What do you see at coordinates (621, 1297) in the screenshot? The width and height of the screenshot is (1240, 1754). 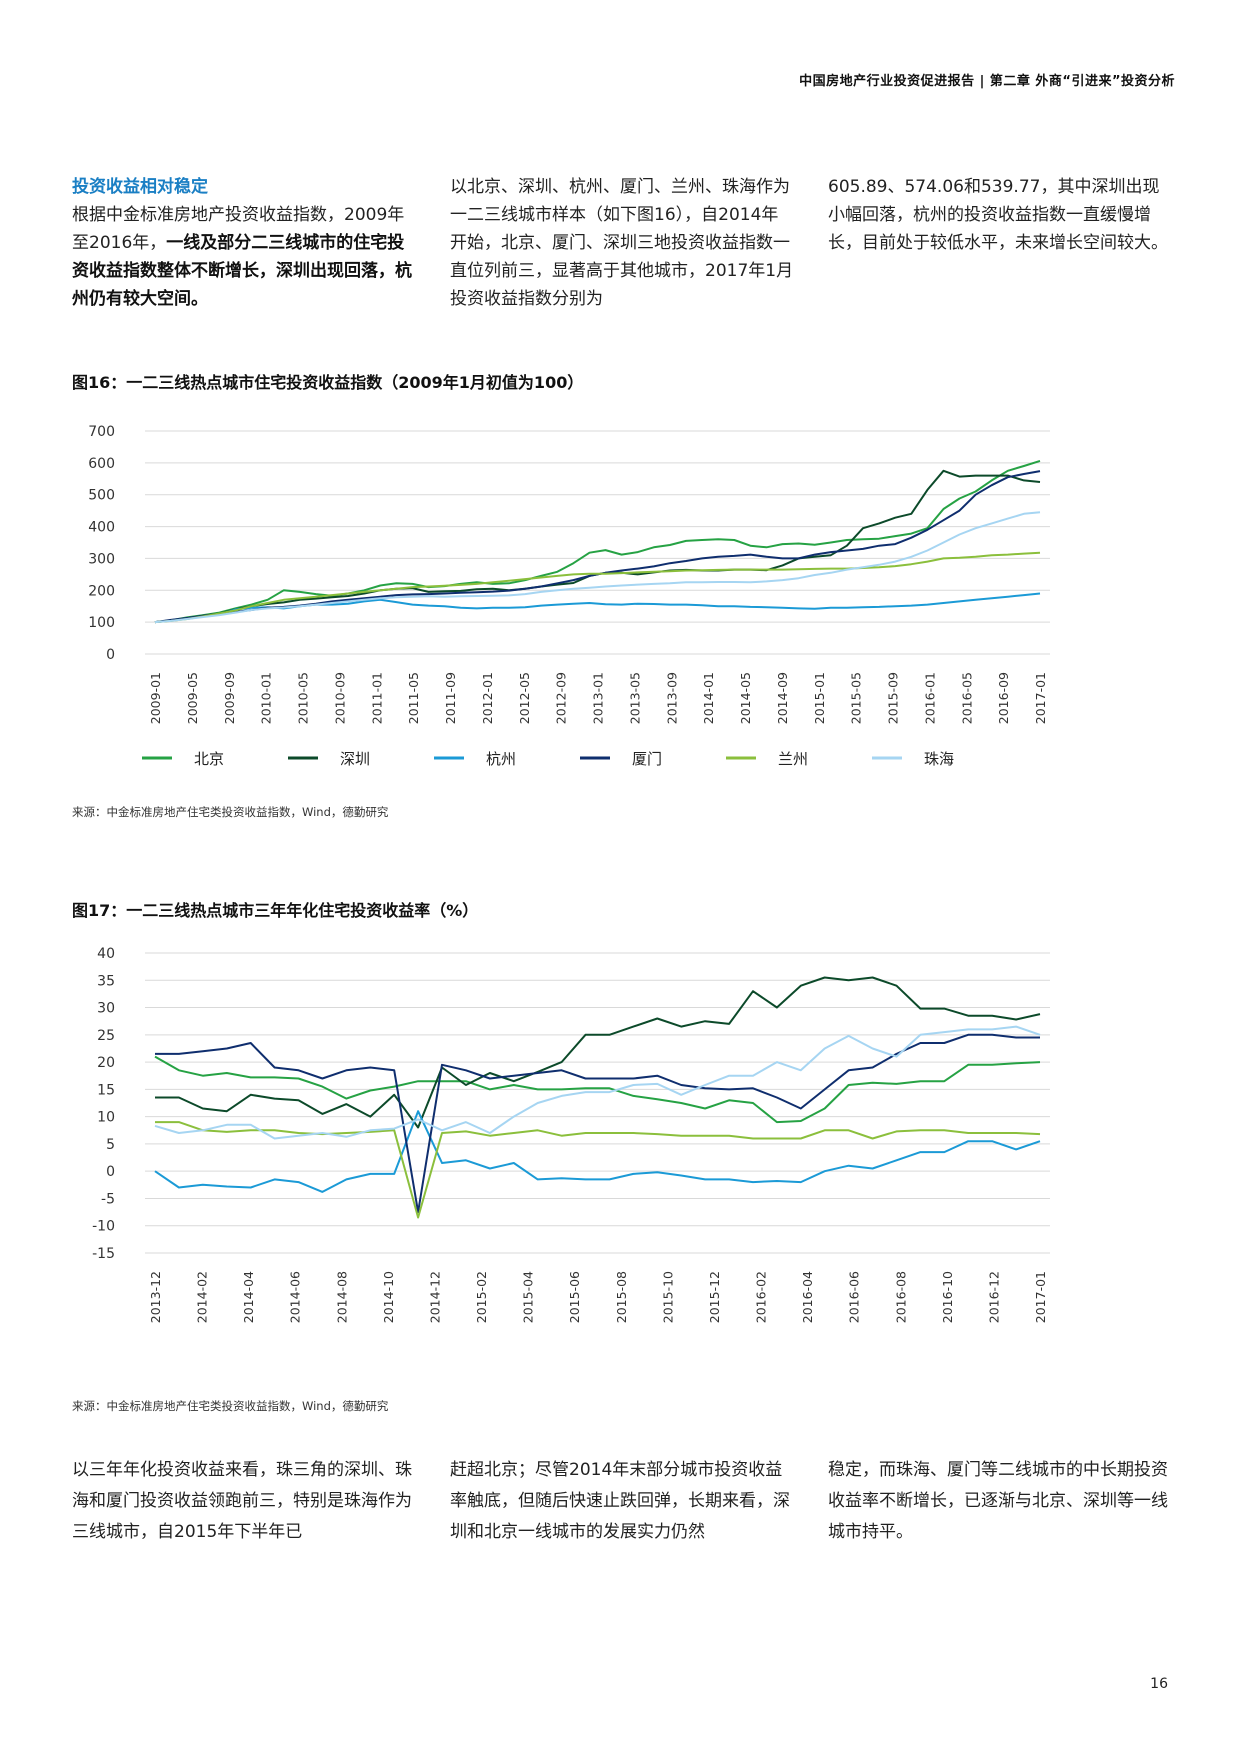 I see `x-tick-label: 2015-08` at bounding box center [621, 1297].